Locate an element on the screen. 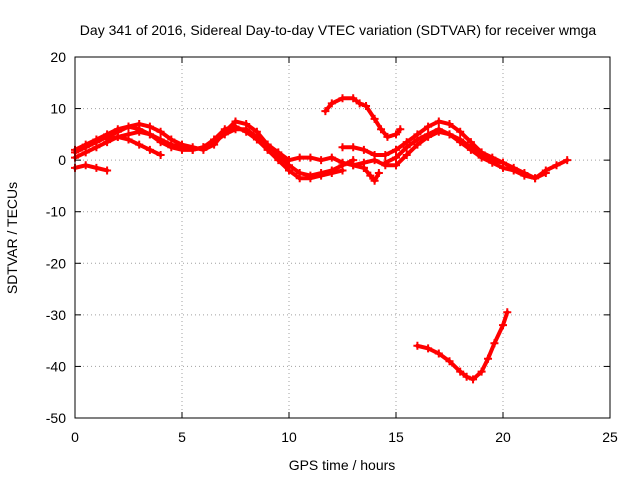 This screenshot has width=640, height=480. y-axis-title: SDTVAR / TECUs is located at coordinates (12, 238).